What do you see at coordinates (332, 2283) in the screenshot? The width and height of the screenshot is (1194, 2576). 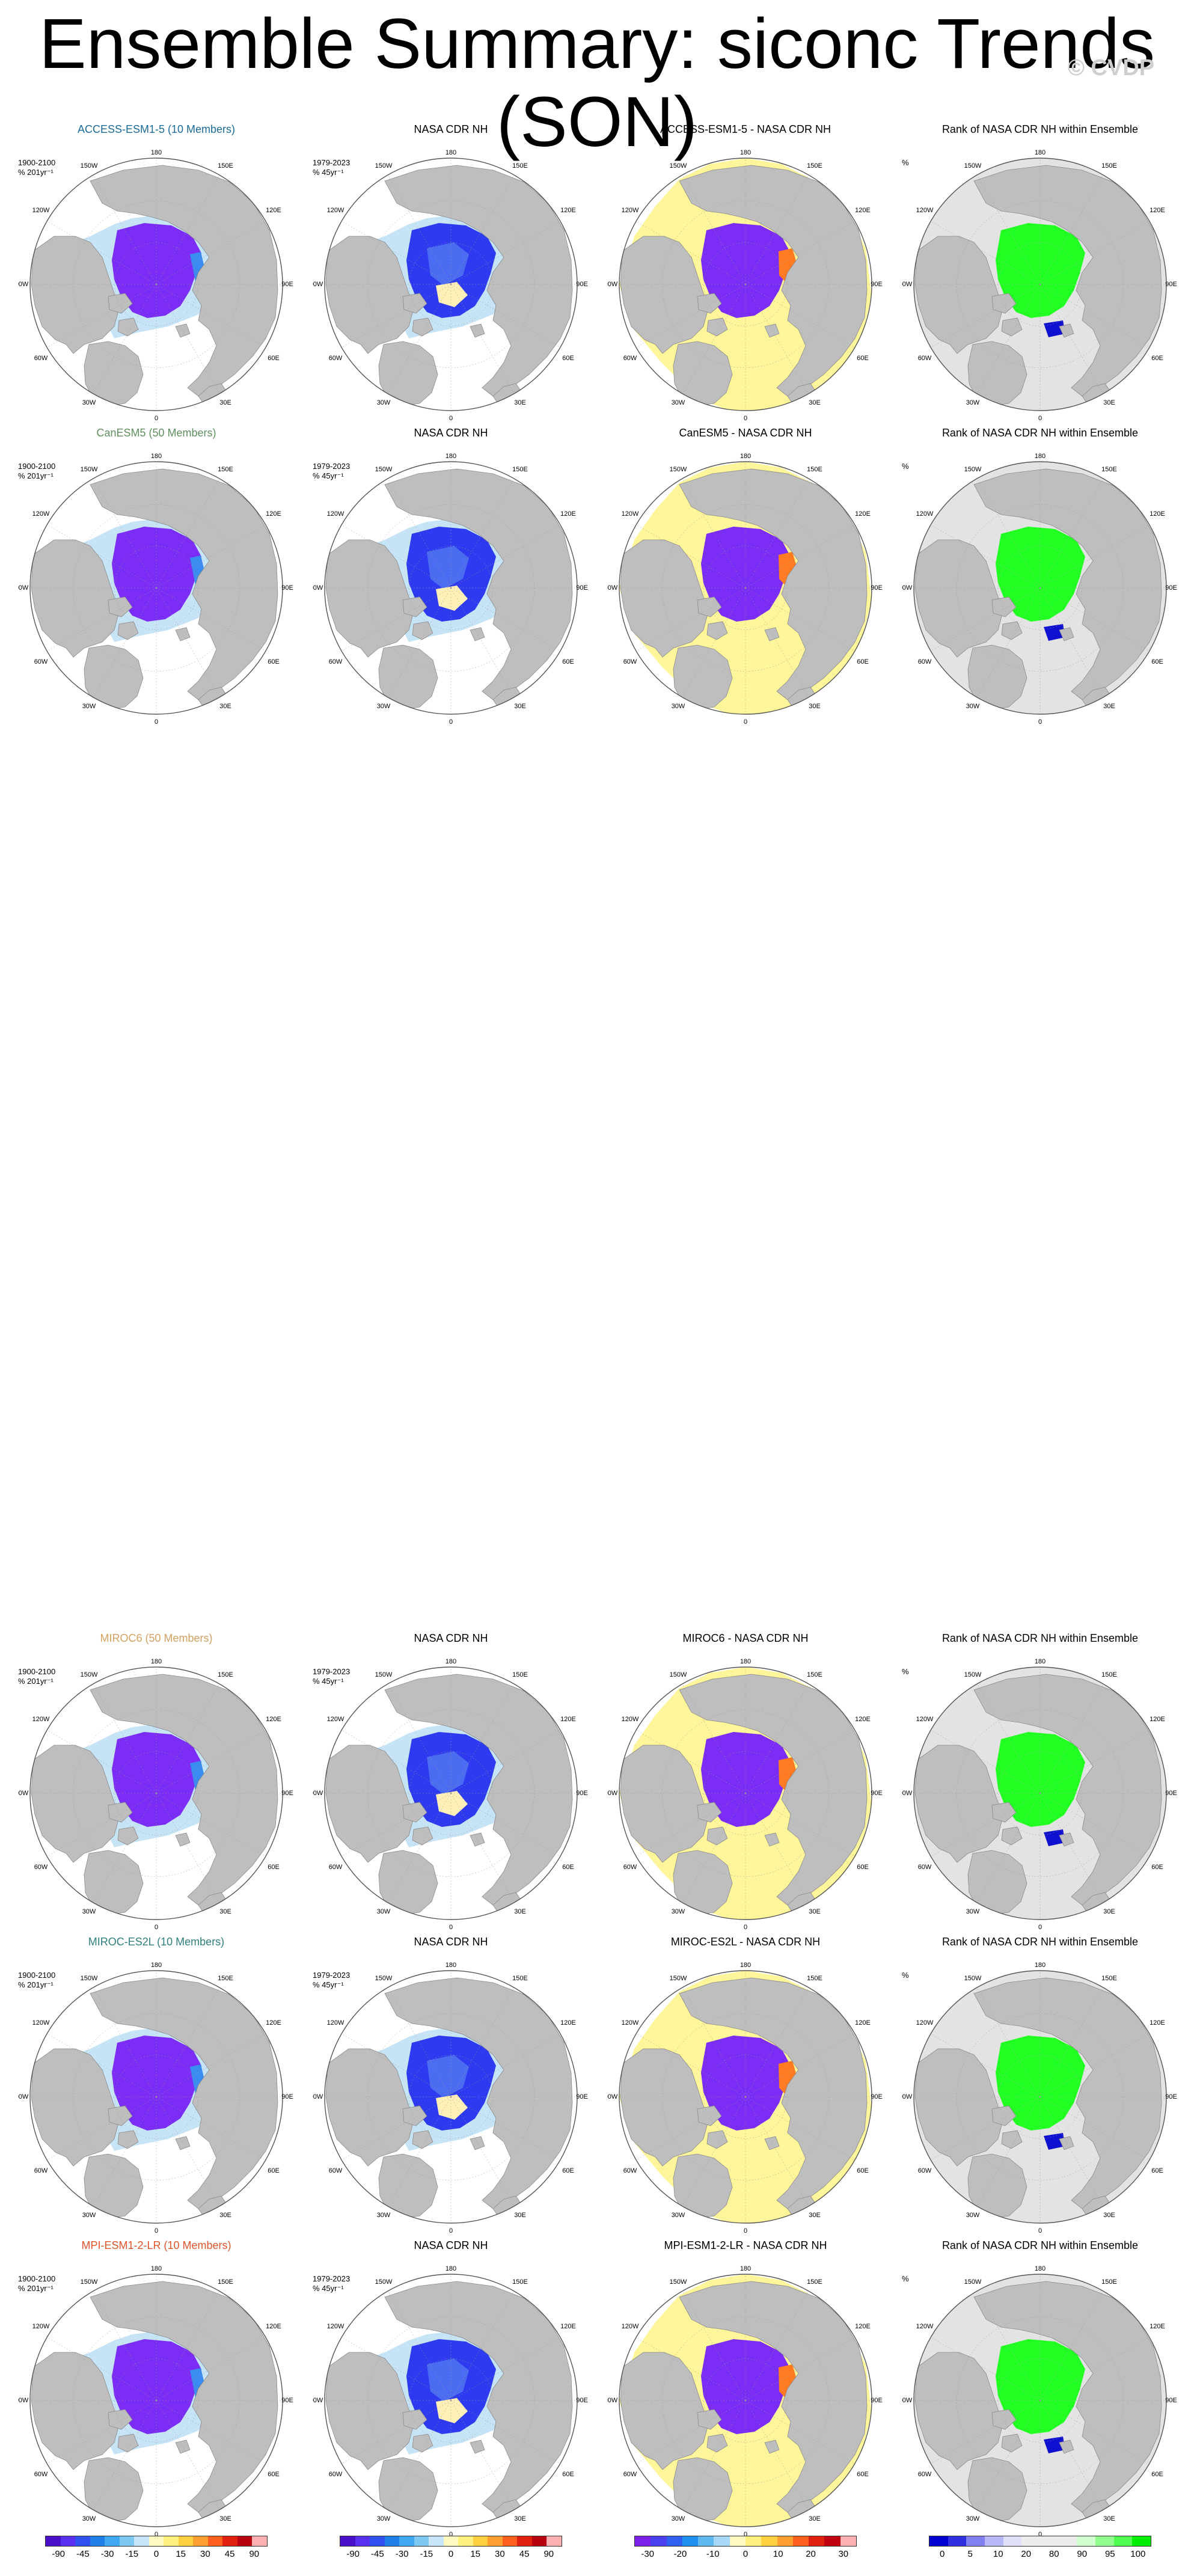 I see `panel-annotation: 1979-2023% 45yr⁻¹` at bounding box center [332, 2283].